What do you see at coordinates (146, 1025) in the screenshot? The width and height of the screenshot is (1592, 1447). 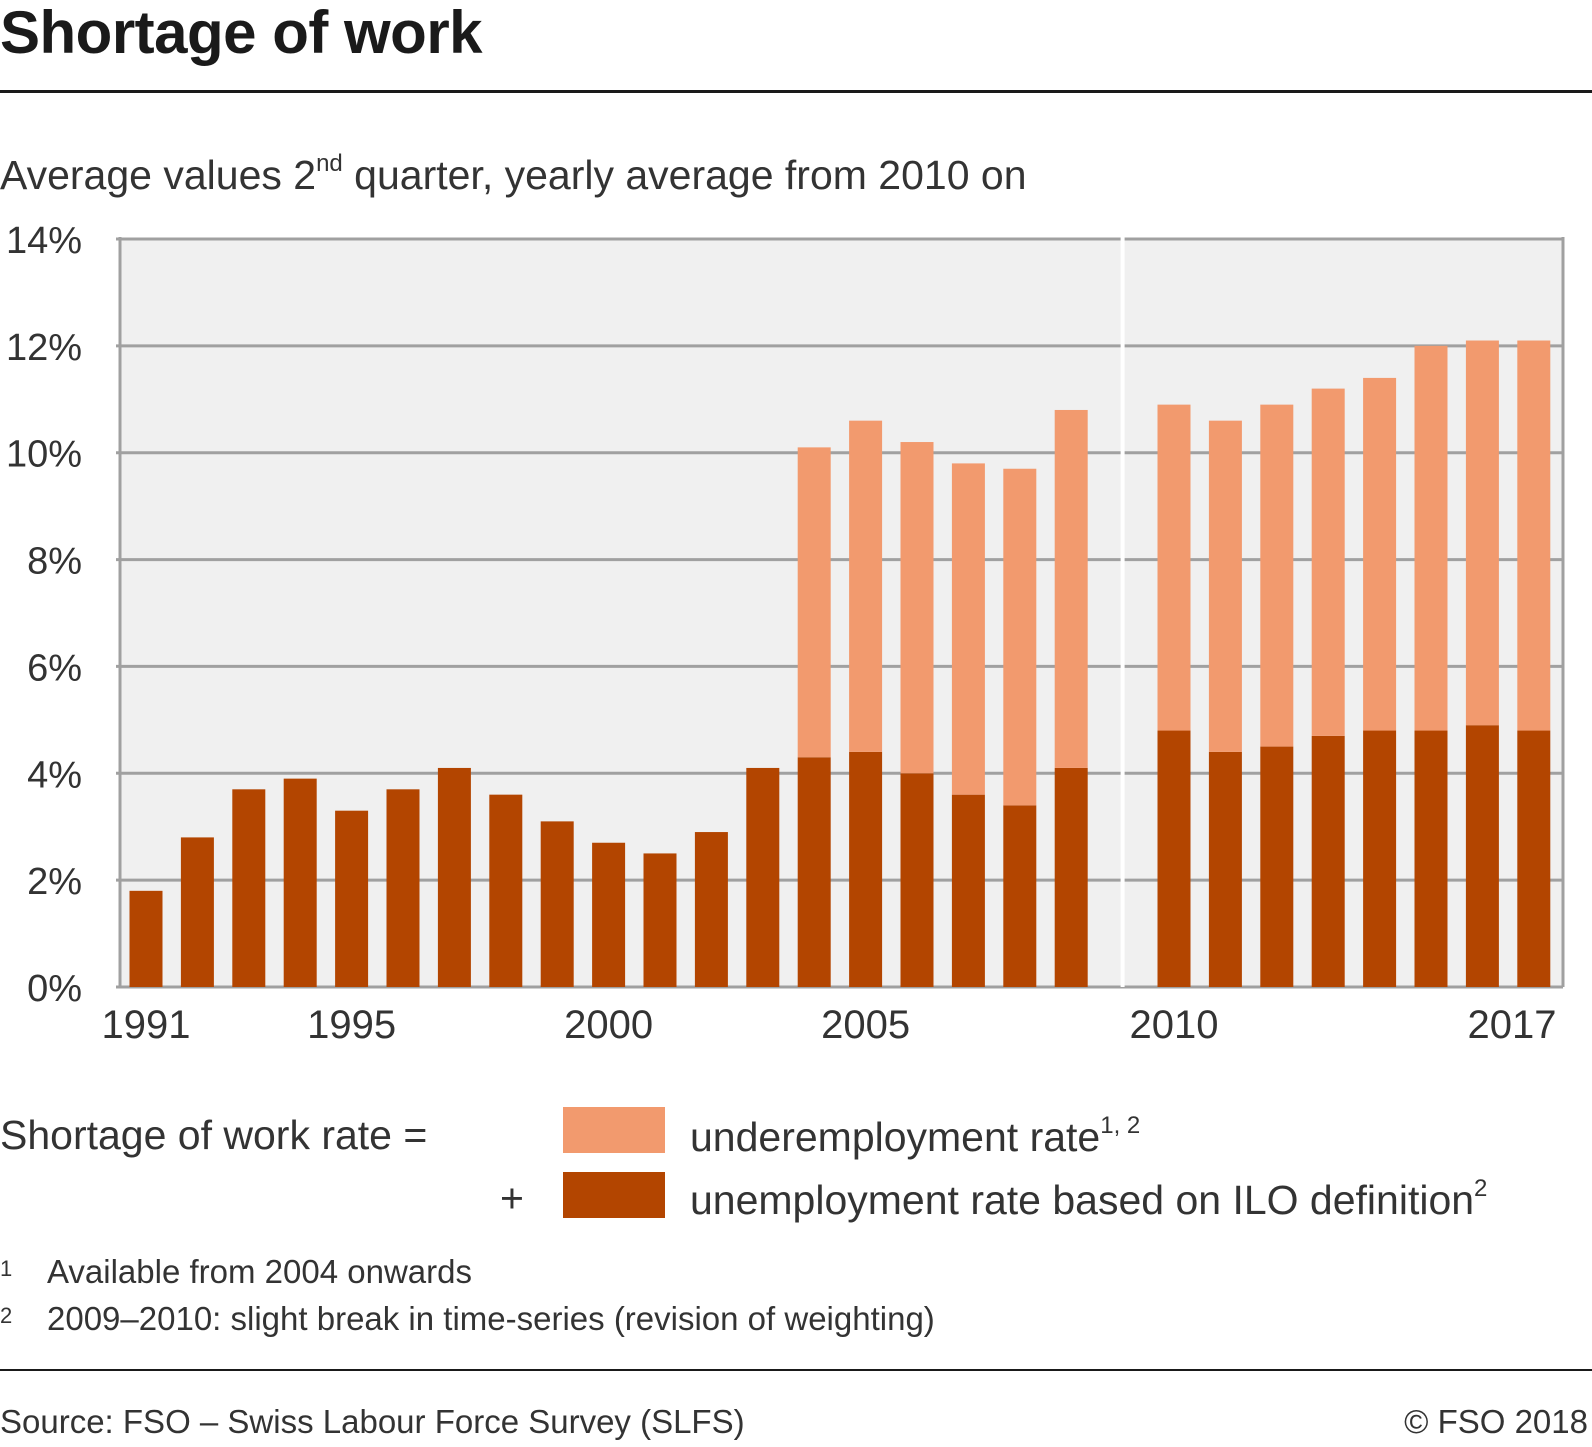 I see `x-tick-label: 1991` at bounding box center [146, 1025].